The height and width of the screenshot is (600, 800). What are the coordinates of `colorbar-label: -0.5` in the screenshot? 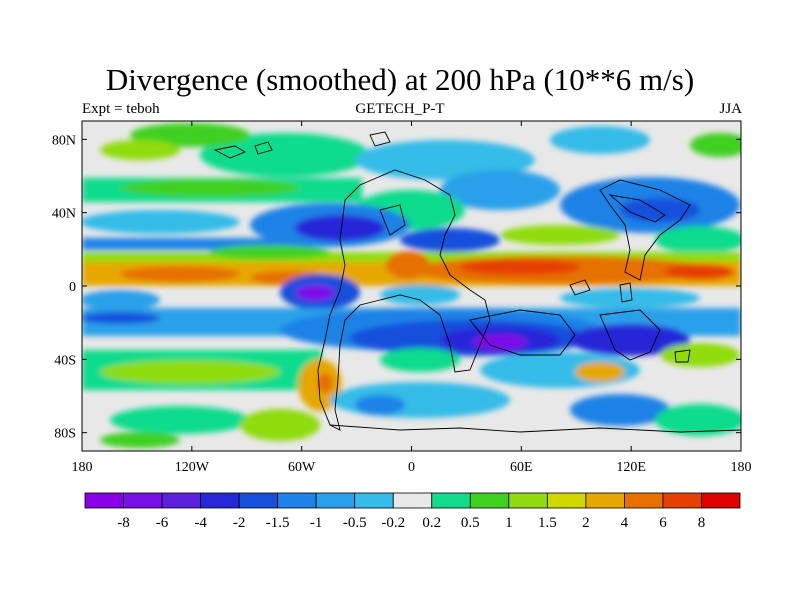 It's located at (355, 523).